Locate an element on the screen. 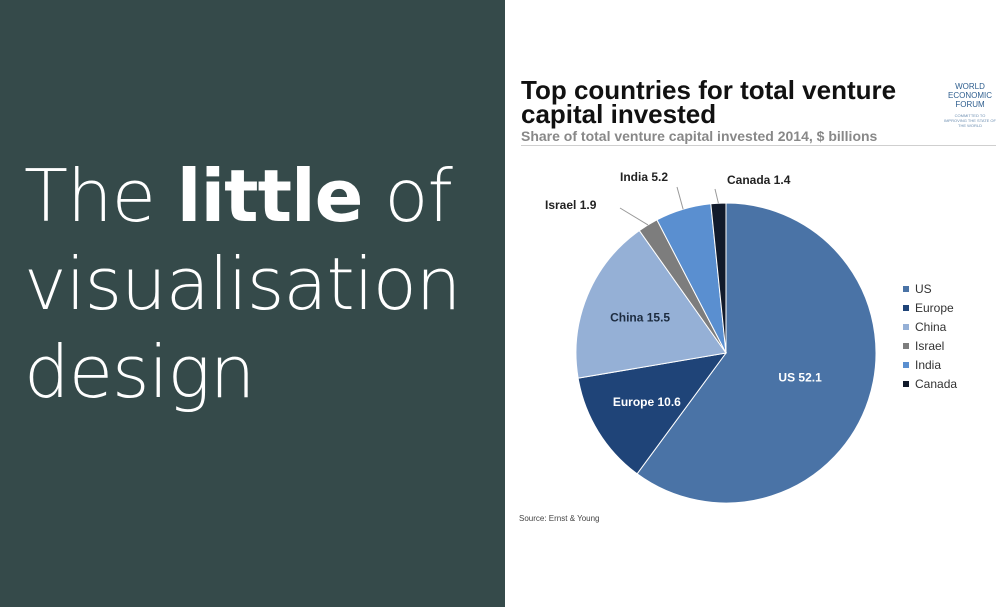 The width and height of the screenshot is (1000, 607). legend-label: Israel is located at coordinates (930, 345).